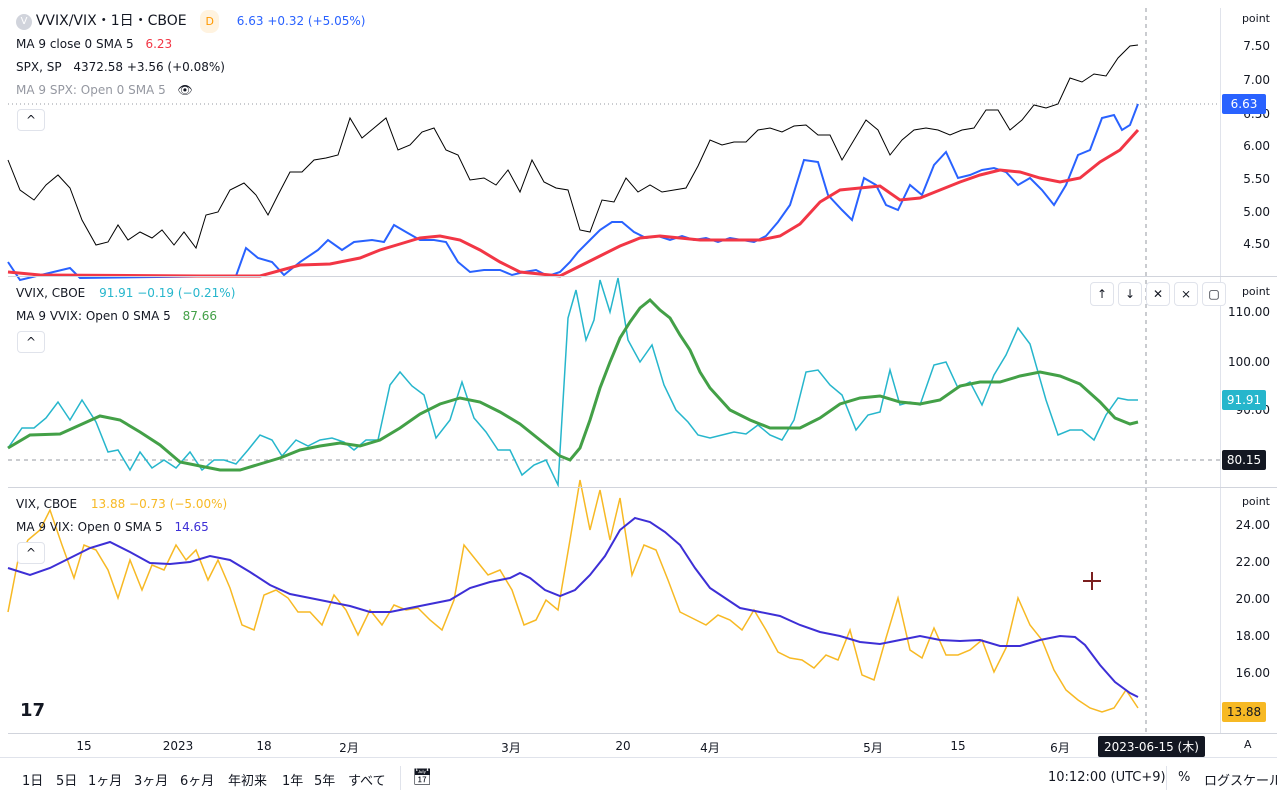 This screenshot has height=800, width=1277. What do you see at coordinates (293, 781) in the screenshot?
I see `timeframe-1y: 1年` at bounding box center [293, 781].